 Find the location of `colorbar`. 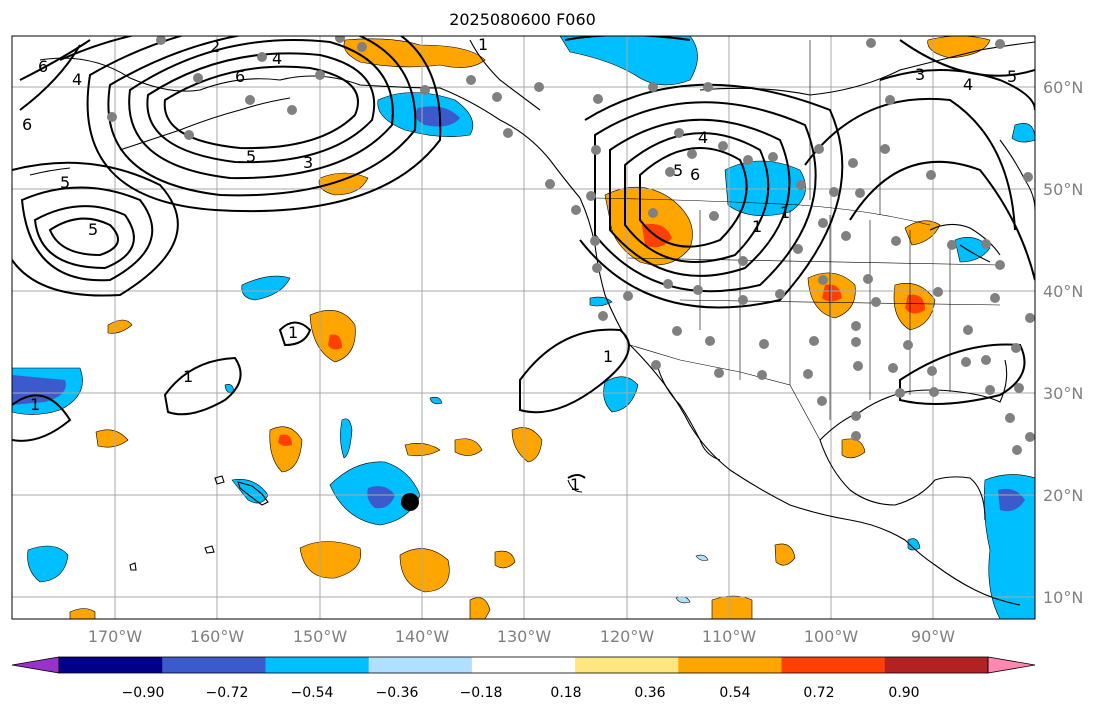

colorbar is located at coordinates (523, 665).